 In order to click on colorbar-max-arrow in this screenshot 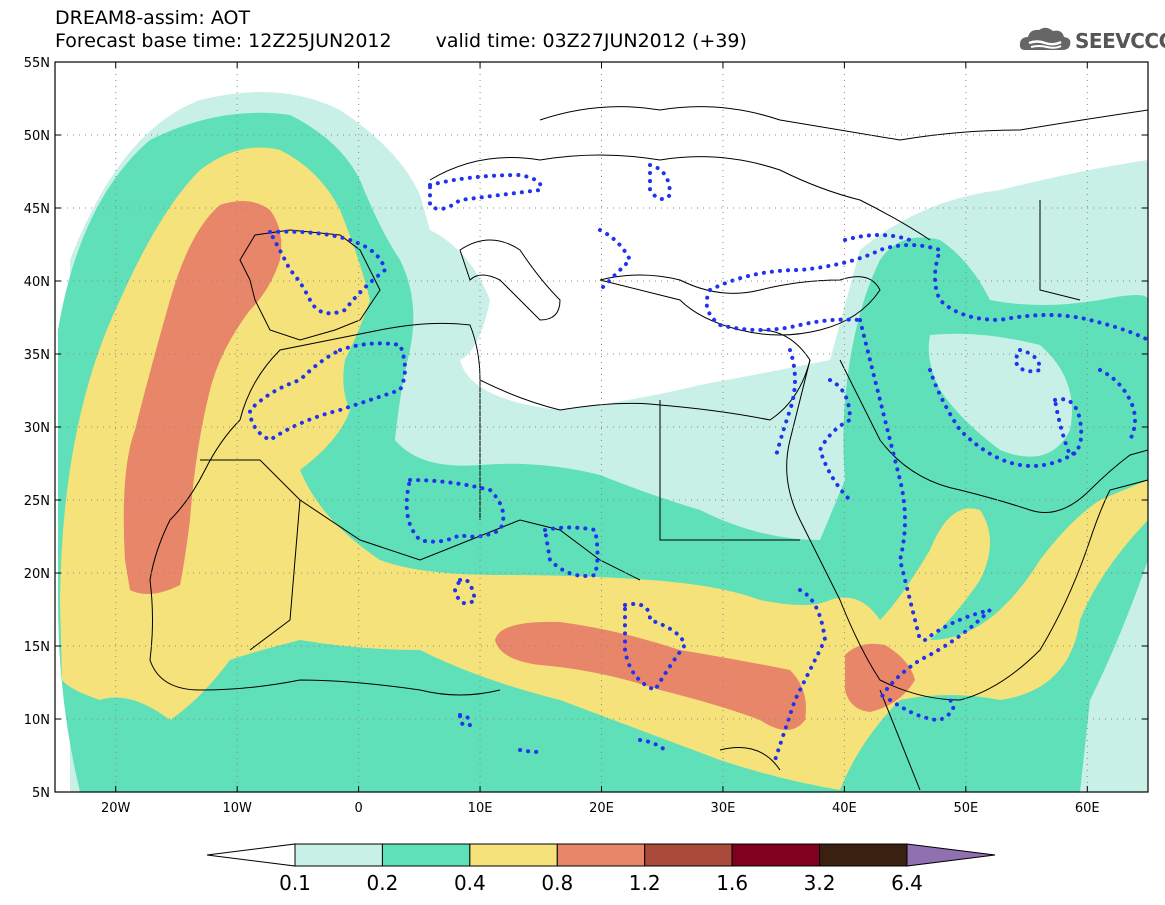, I will do `click(951, 855)`.